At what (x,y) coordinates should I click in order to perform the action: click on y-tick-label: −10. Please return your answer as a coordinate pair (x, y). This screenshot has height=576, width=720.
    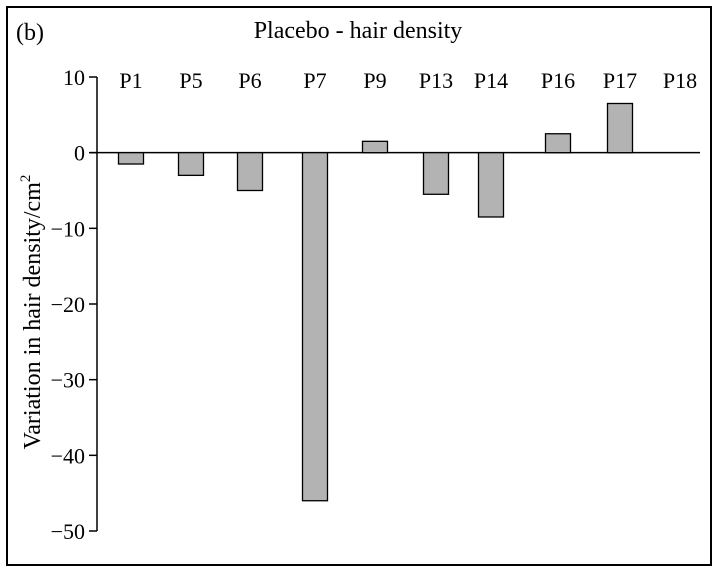
    Looking at the image, I should click on (68, 228).